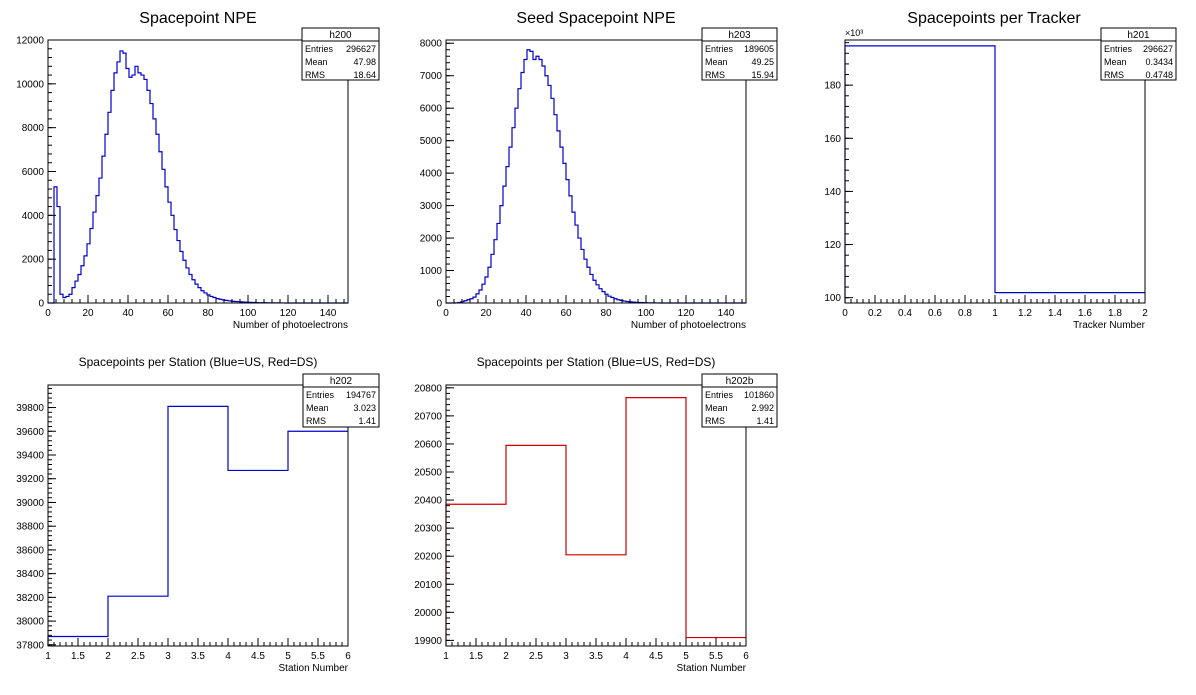  I want to click on stats-value: 194767, so click(361, 395).